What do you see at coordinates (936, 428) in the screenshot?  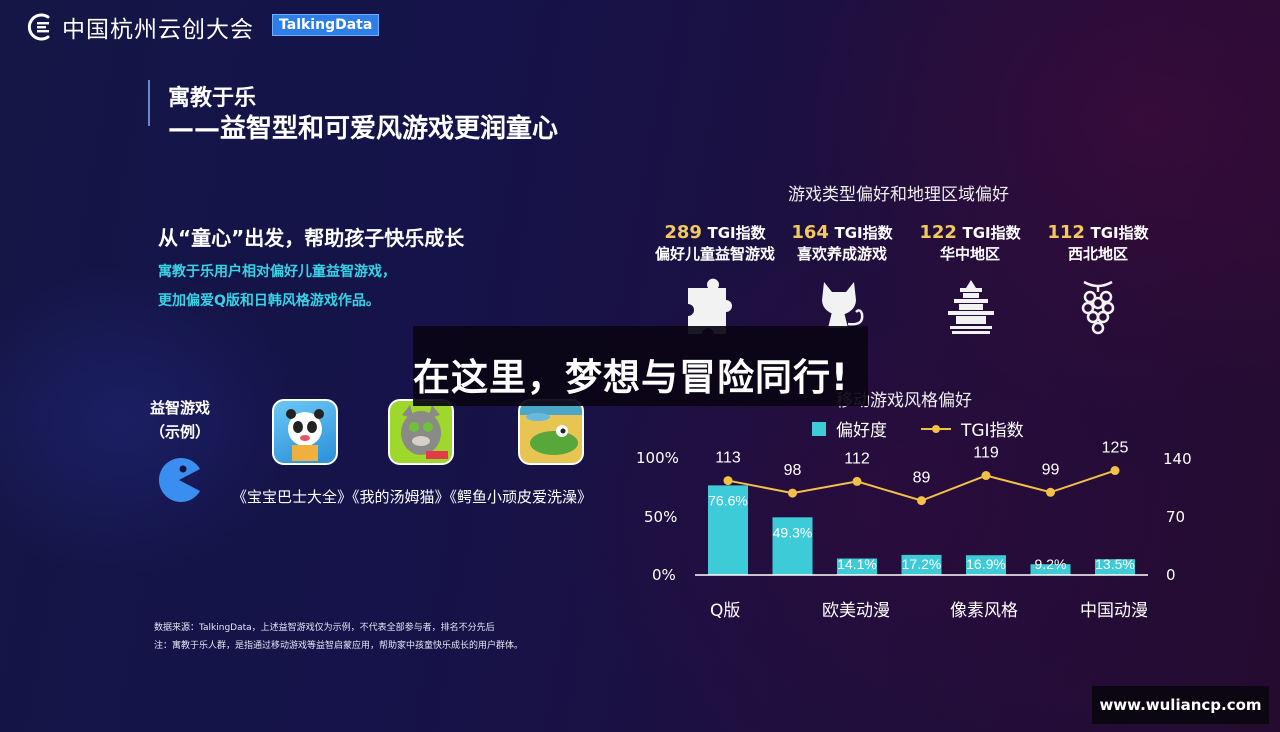 I see `legend-line-swatch` at bounding box center [936, 428].